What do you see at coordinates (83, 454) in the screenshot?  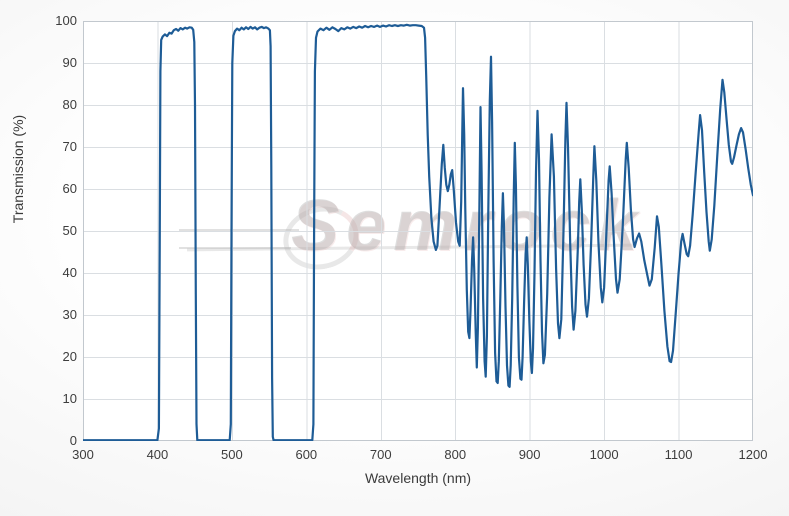 I see `x-tick-label: 300` at bounding box center [83, 454].